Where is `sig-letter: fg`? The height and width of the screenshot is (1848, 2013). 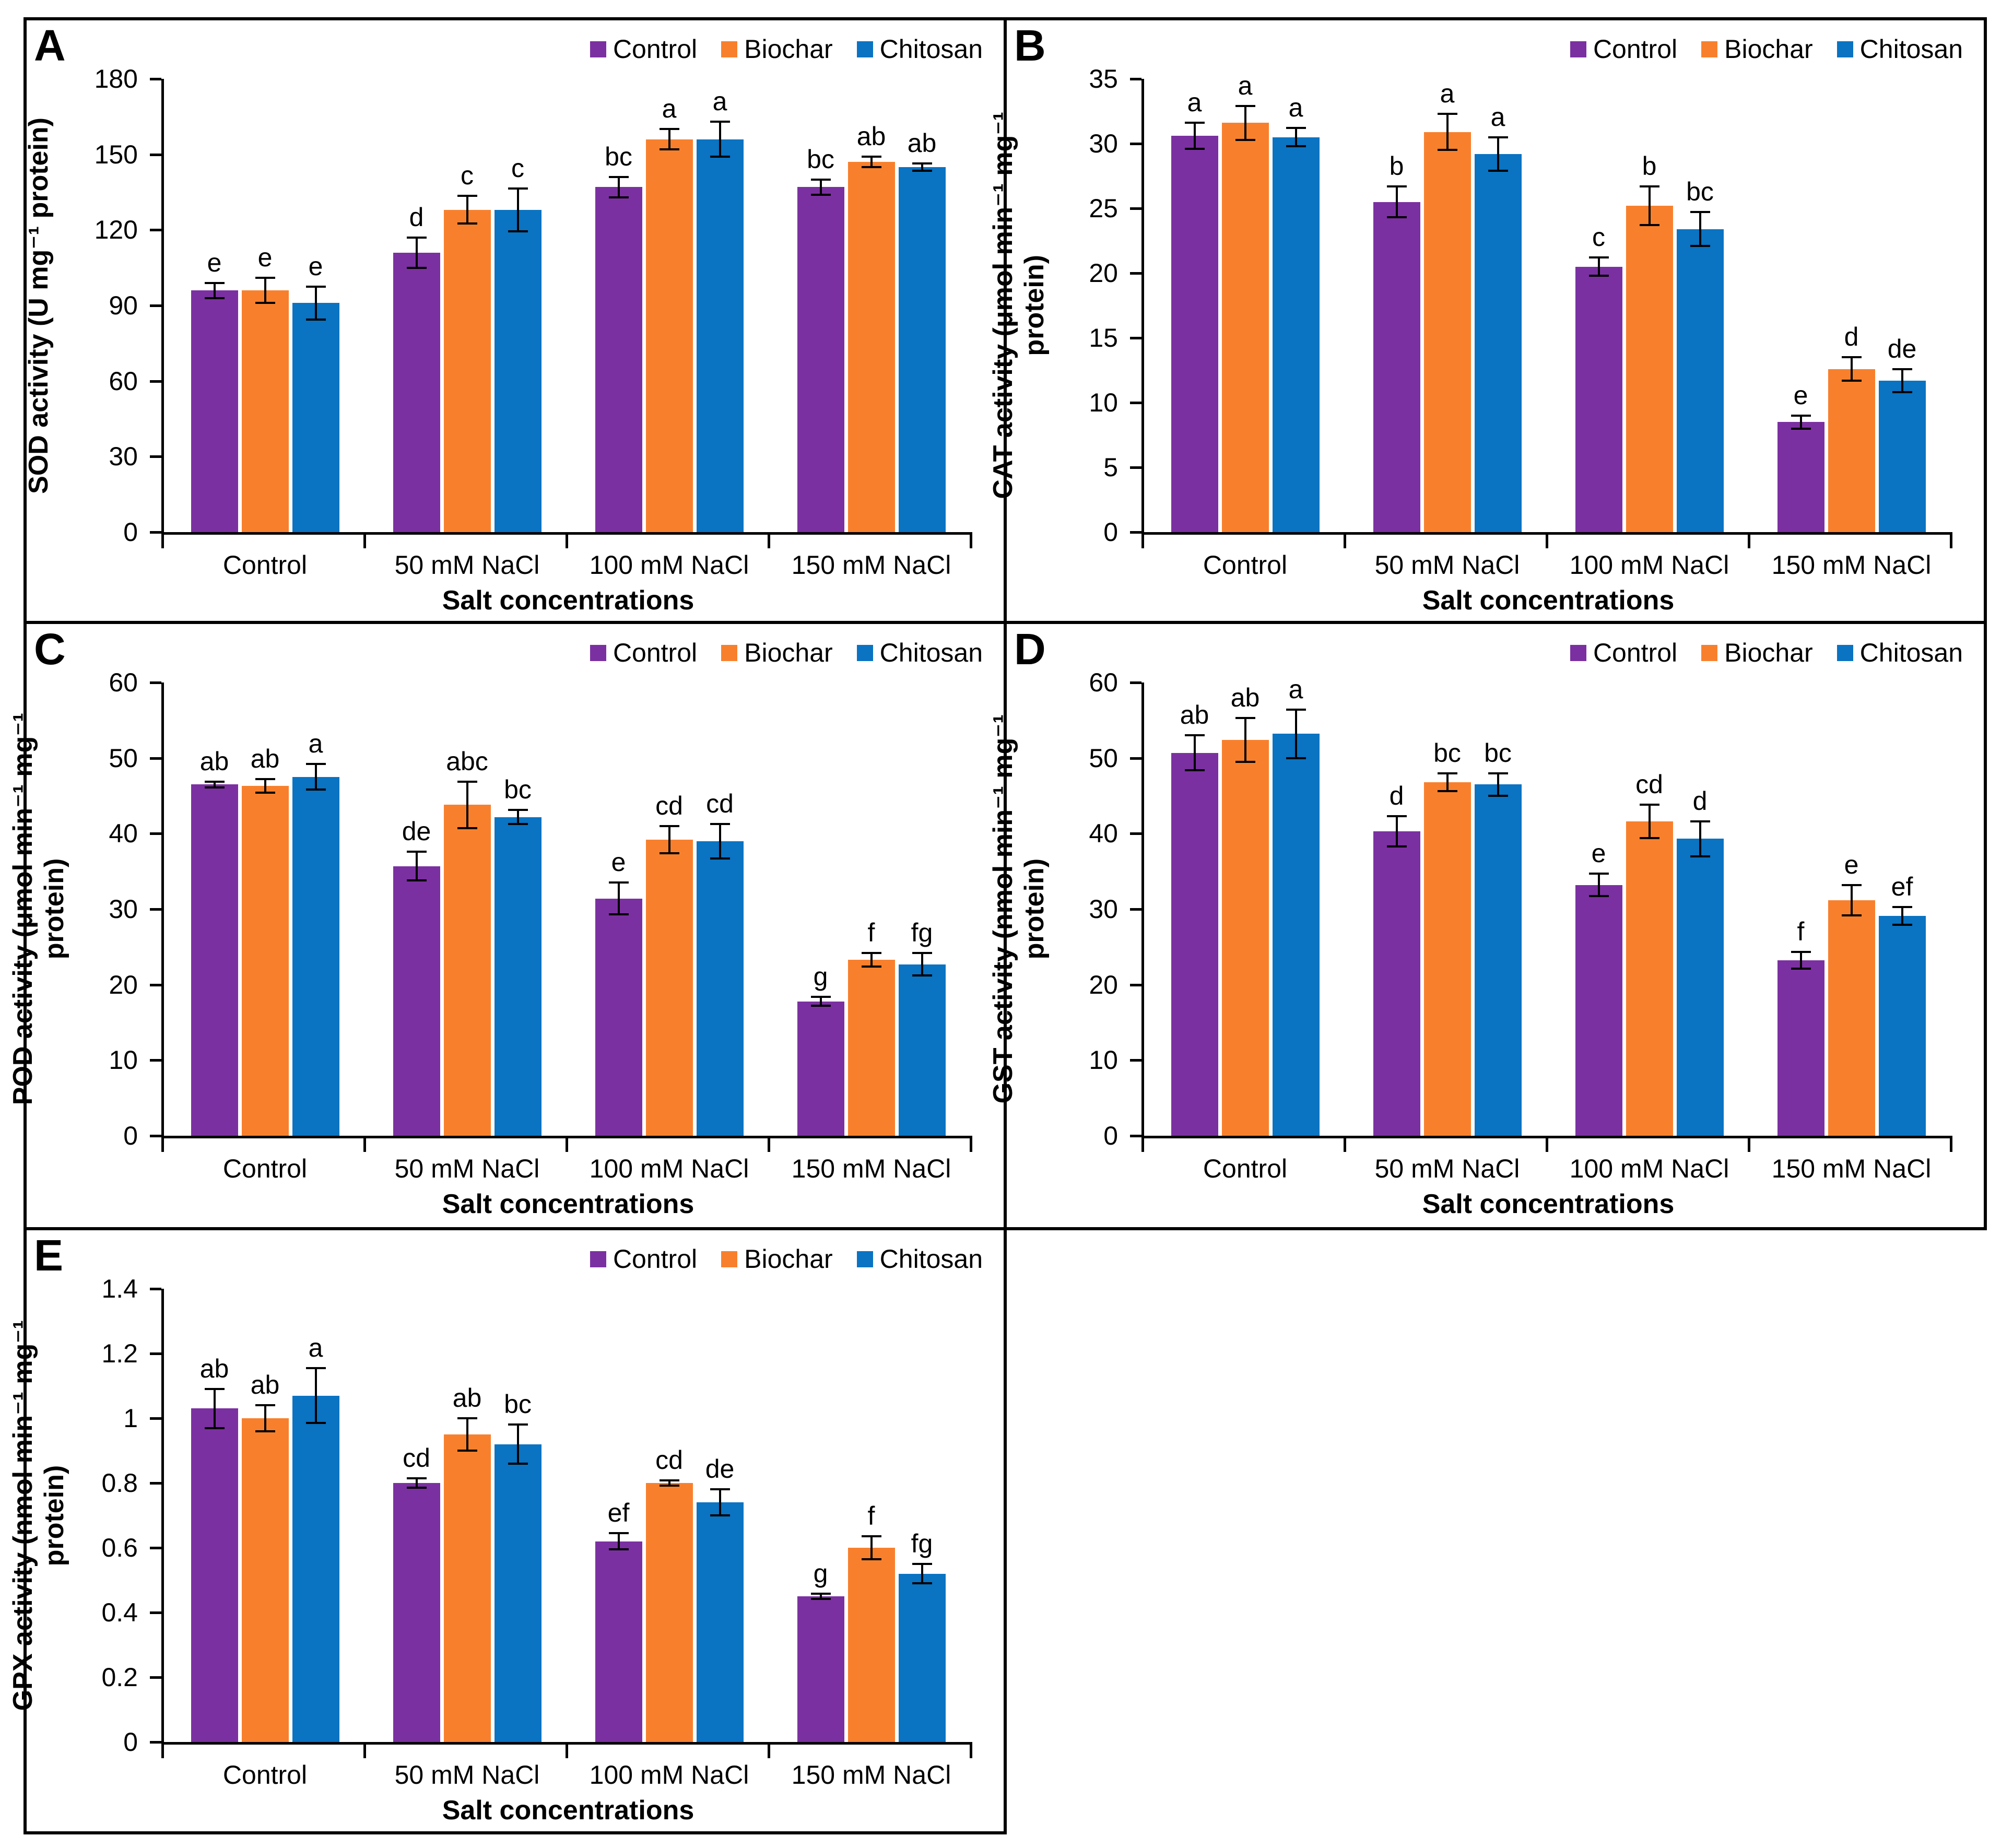 sig-letter: fg is located at coordinates (922, 1543).